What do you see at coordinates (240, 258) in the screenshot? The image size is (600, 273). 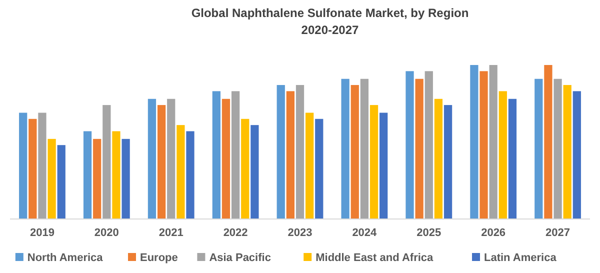 I see `legend-label: Asia Pacific` at bounding box center [240, 258].